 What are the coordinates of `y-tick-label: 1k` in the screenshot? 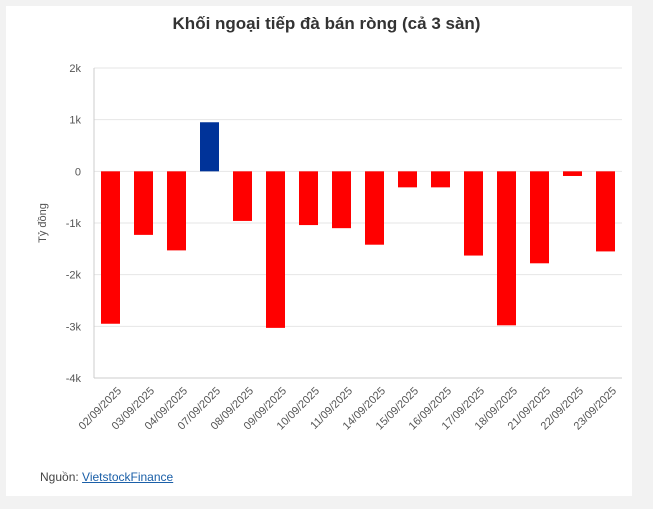 It's located at (75, 121).